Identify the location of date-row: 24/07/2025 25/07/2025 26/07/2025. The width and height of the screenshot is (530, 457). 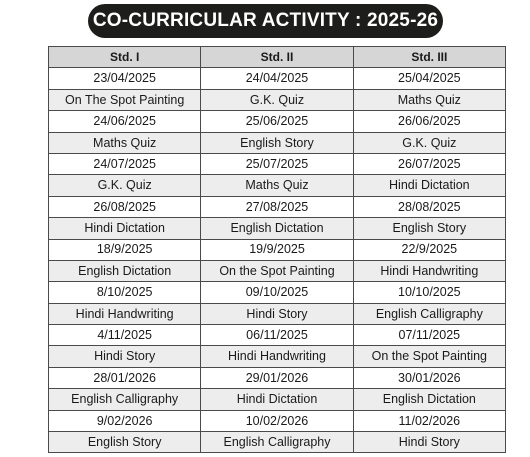
(277, 164).